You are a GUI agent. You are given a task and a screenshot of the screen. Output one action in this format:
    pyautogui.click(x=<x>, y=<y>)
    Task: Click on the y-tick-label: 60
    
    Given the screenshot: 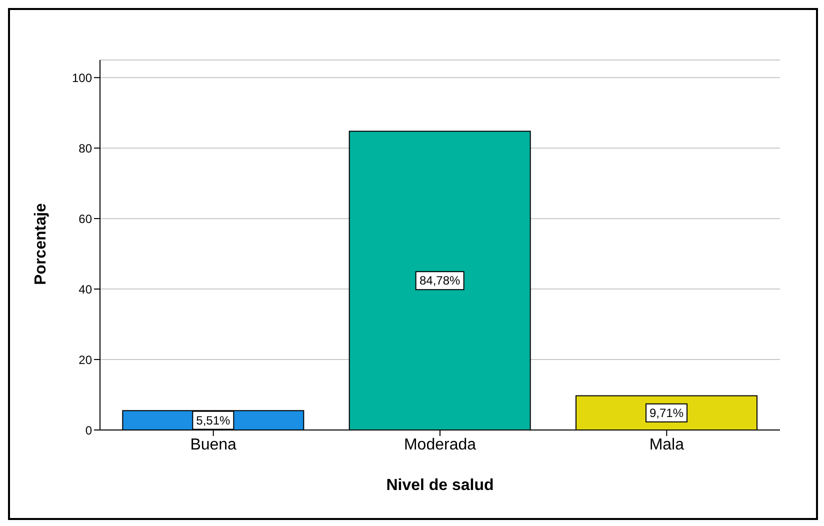 What is the action you would take?
    pyautogui.click(x=85, y=219)
    